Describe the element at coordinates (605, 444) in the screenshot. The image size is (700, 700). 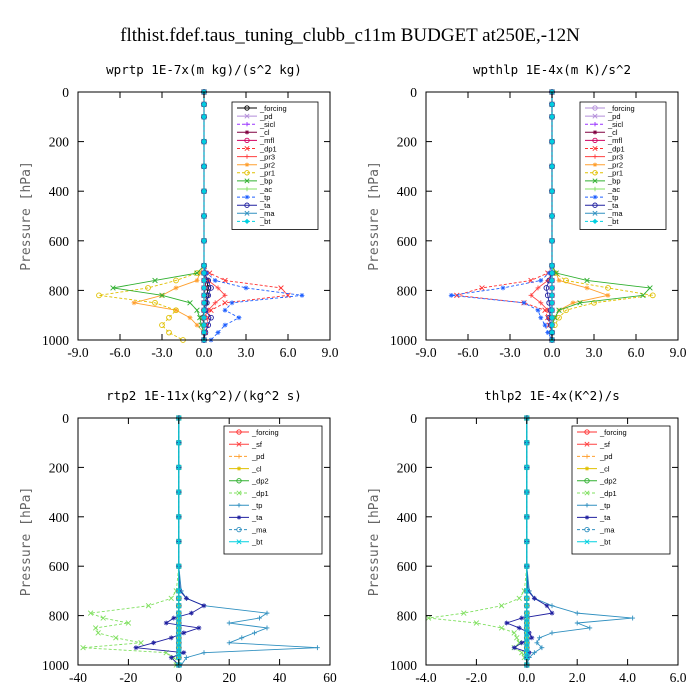
I see `legend-entry: _sf` at that location.